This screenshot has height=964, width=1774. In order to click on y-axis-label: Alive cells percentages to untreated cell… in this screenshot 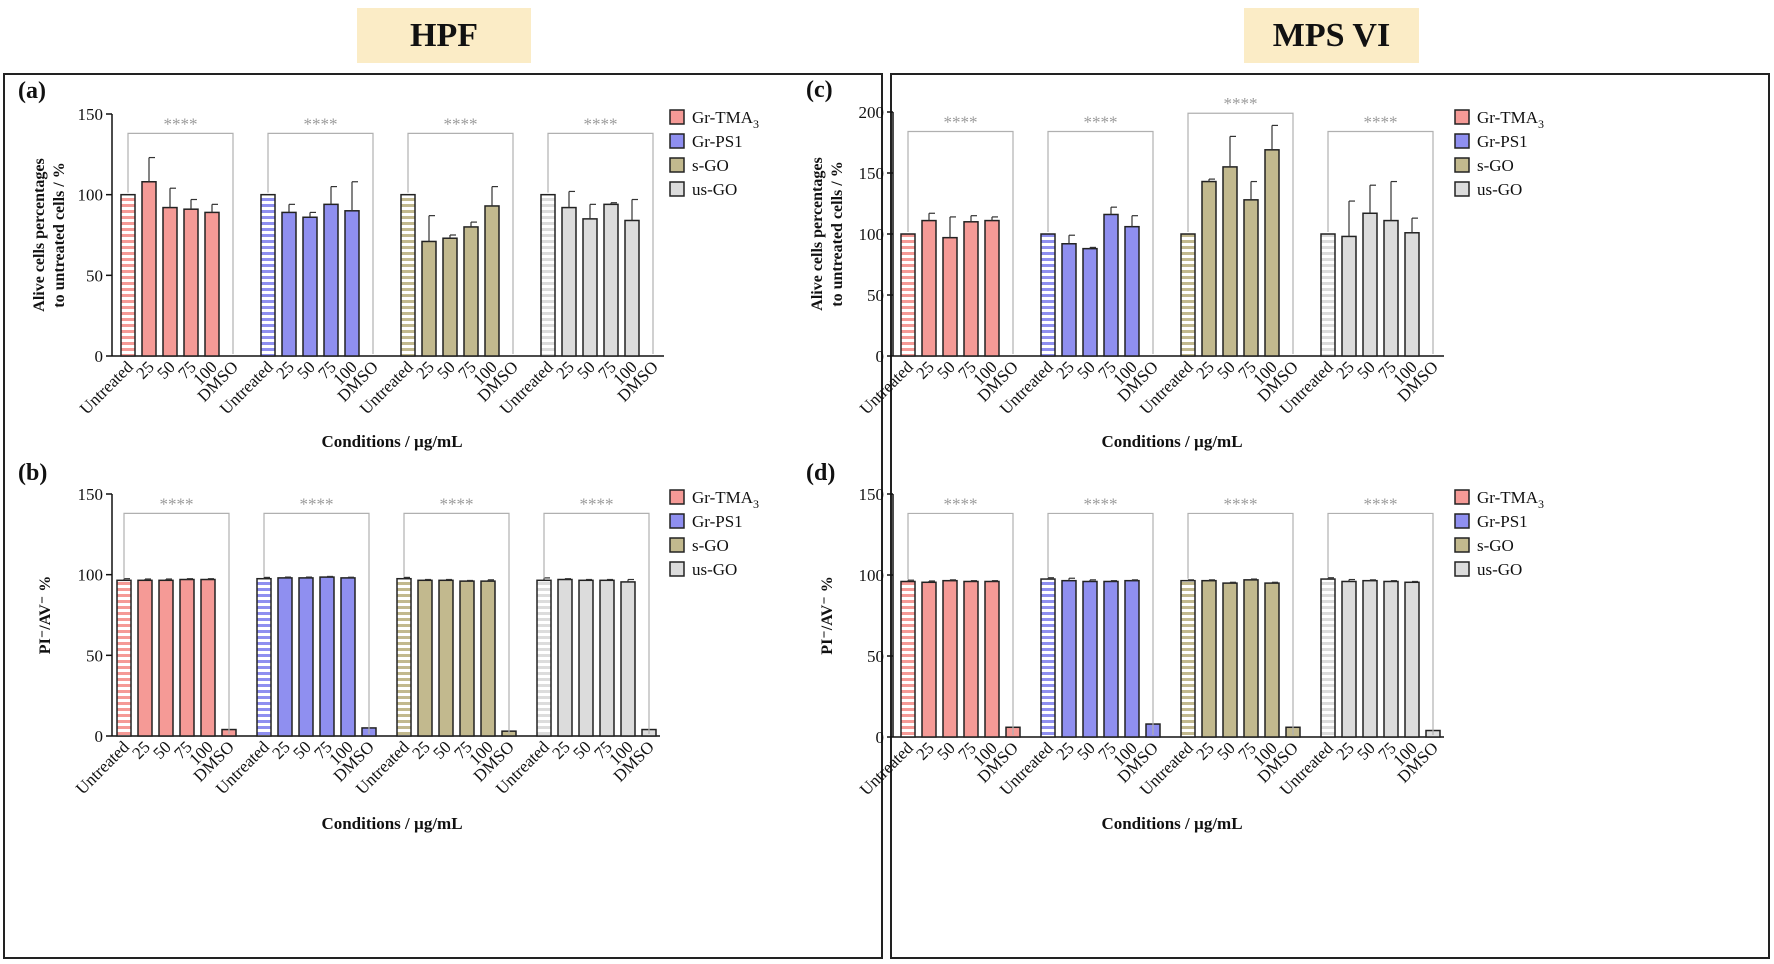, I will do `click(49, 234)`.